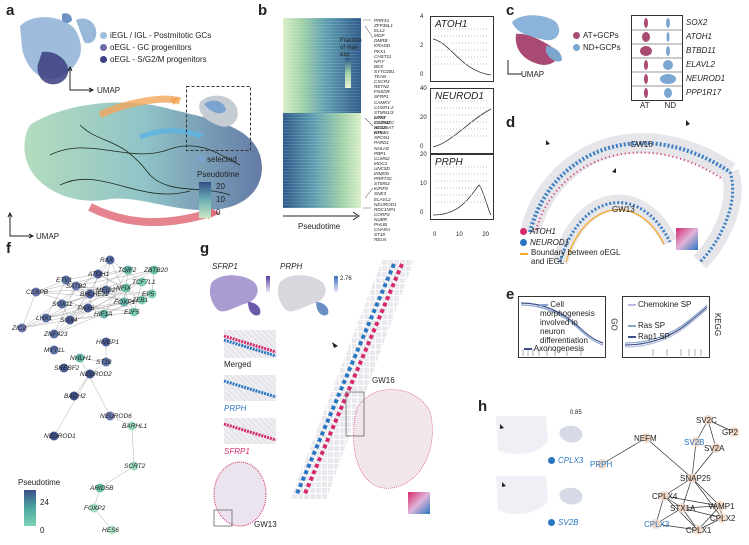  I want to click on panel-c-axis-arrow, so click(514, 67).